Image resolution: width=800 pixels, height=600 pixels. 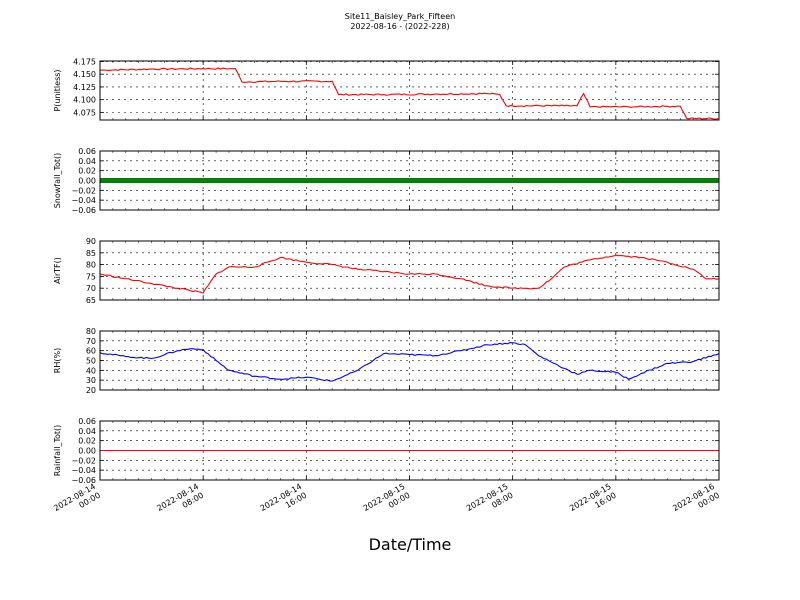 What do you see at coordinates (410, 544) in the screenshot?
I see `x-axis-label: Date/Time` at bounding box center [410, 544].